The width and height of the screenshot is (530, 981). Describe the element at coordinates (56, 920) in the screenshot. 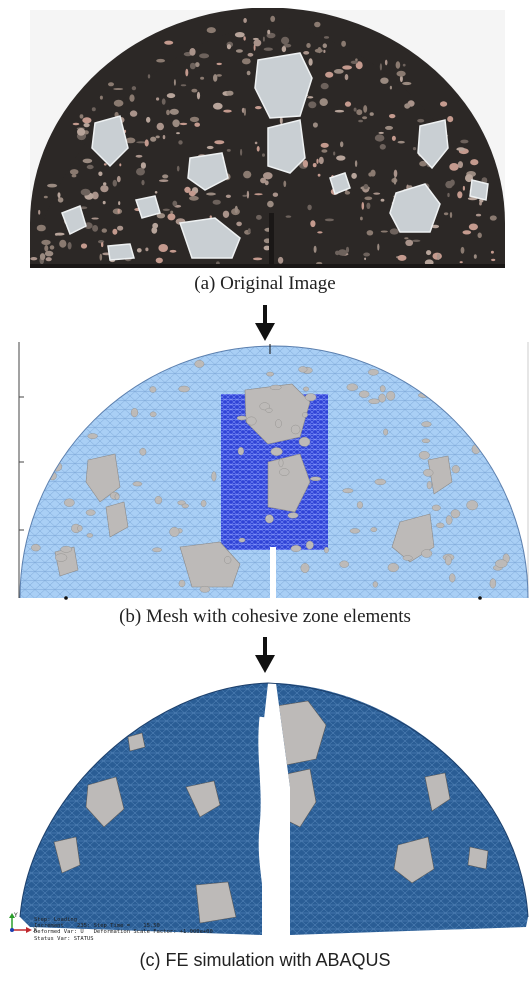

I see `status-step: Step: Loading` at that location.